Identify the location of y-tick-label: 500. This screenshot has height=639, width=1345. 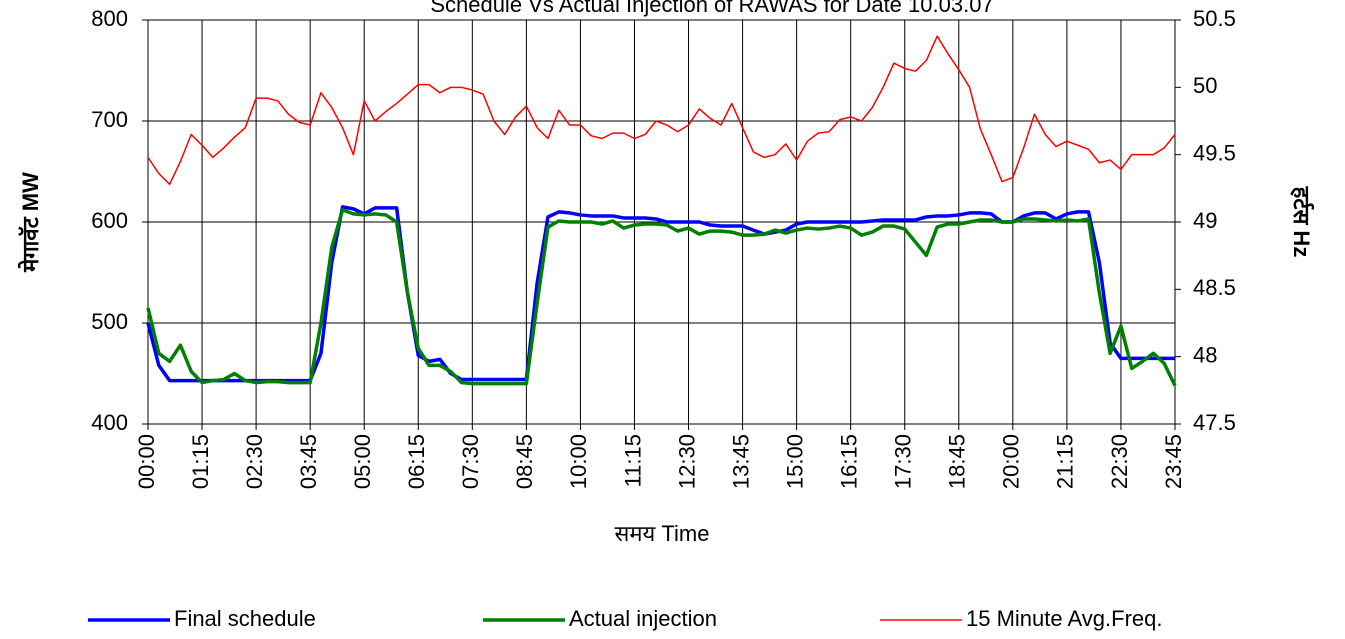
(109, 321).